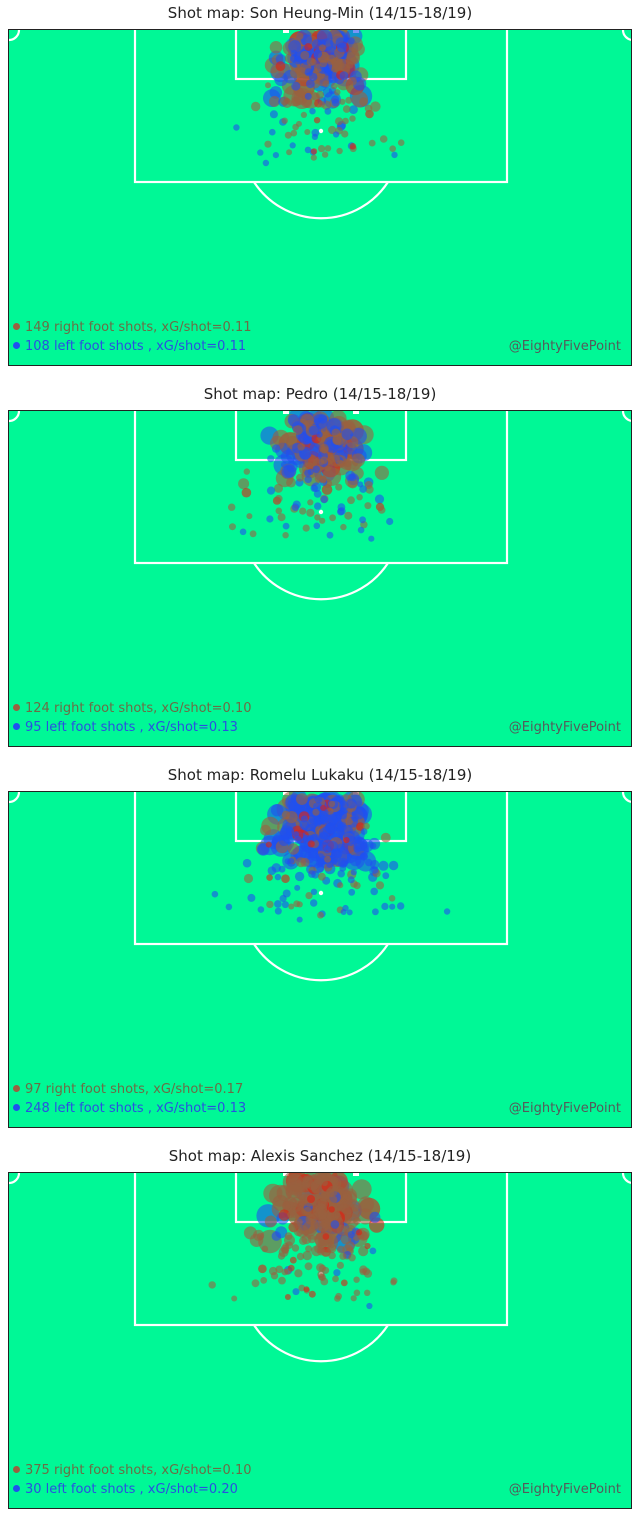 This screenshot has width=640, height=1523. What do you see at coordinates (626, 1178) in the screenshot?
I see `corner-arc-right` at bounding box center [626, 1178].